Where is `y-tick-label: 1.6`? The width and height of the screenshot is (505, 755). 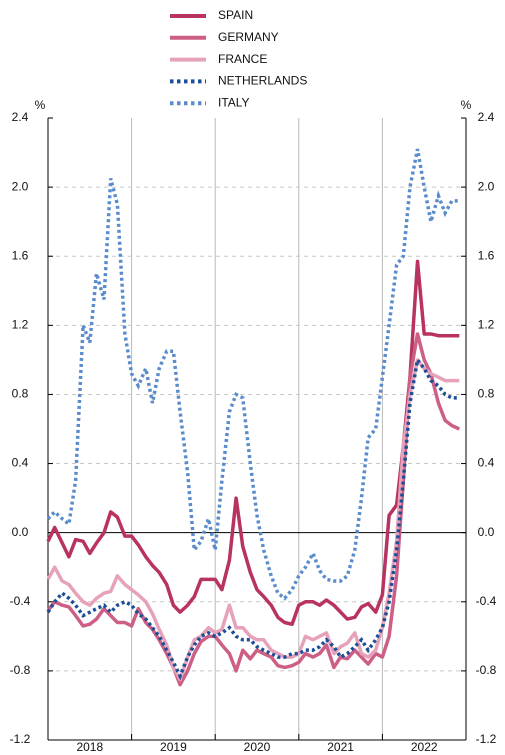 y-tick-label: 1.6 is located at coordinates (20, 255).